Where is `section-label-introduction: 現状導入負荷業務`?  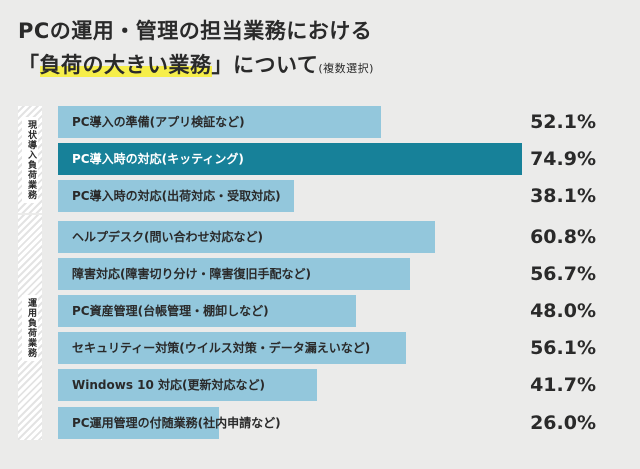
section-label-introduction: 現状導入負荷業務 is located at coordinates (30, 159).